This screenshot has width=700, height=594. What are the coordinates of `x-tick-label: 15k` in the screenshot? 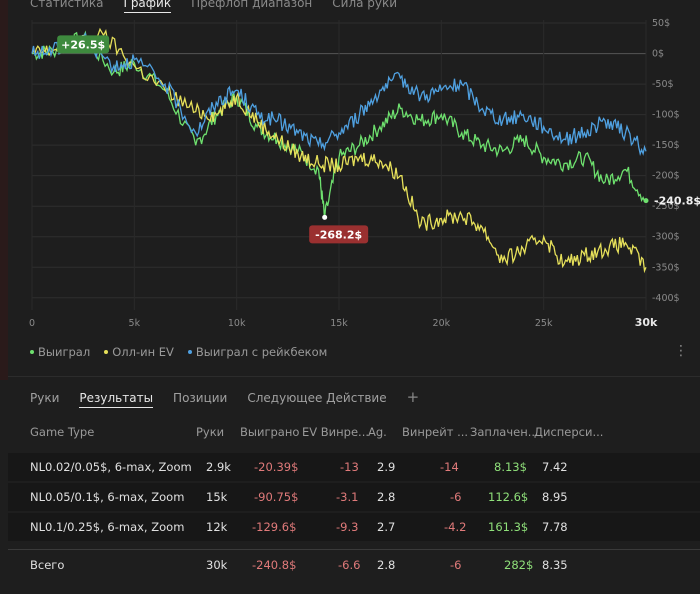 It's located at (339, 323).